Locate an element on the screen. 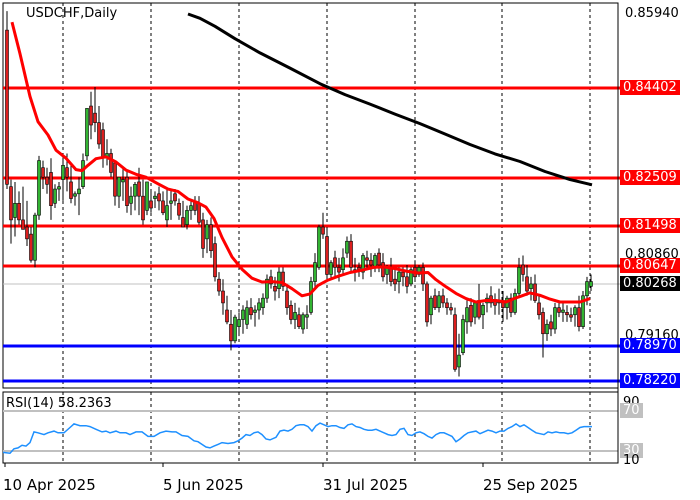 This screenshot has height=500, width=700. rsi-axis-label: 30 is located at coordinates (631, 450).